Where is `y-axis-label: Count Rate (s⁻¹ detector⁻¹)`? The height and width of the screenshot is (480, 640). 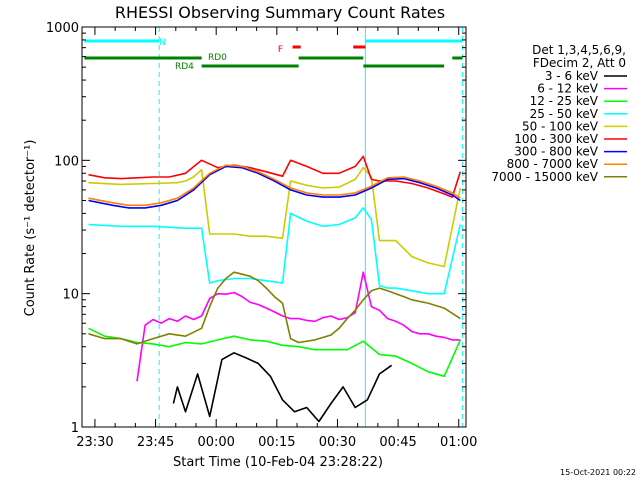
y-axis-label: Count Rate (s⁻¹ detector⁻¹) is located at coordinates (30, 228).